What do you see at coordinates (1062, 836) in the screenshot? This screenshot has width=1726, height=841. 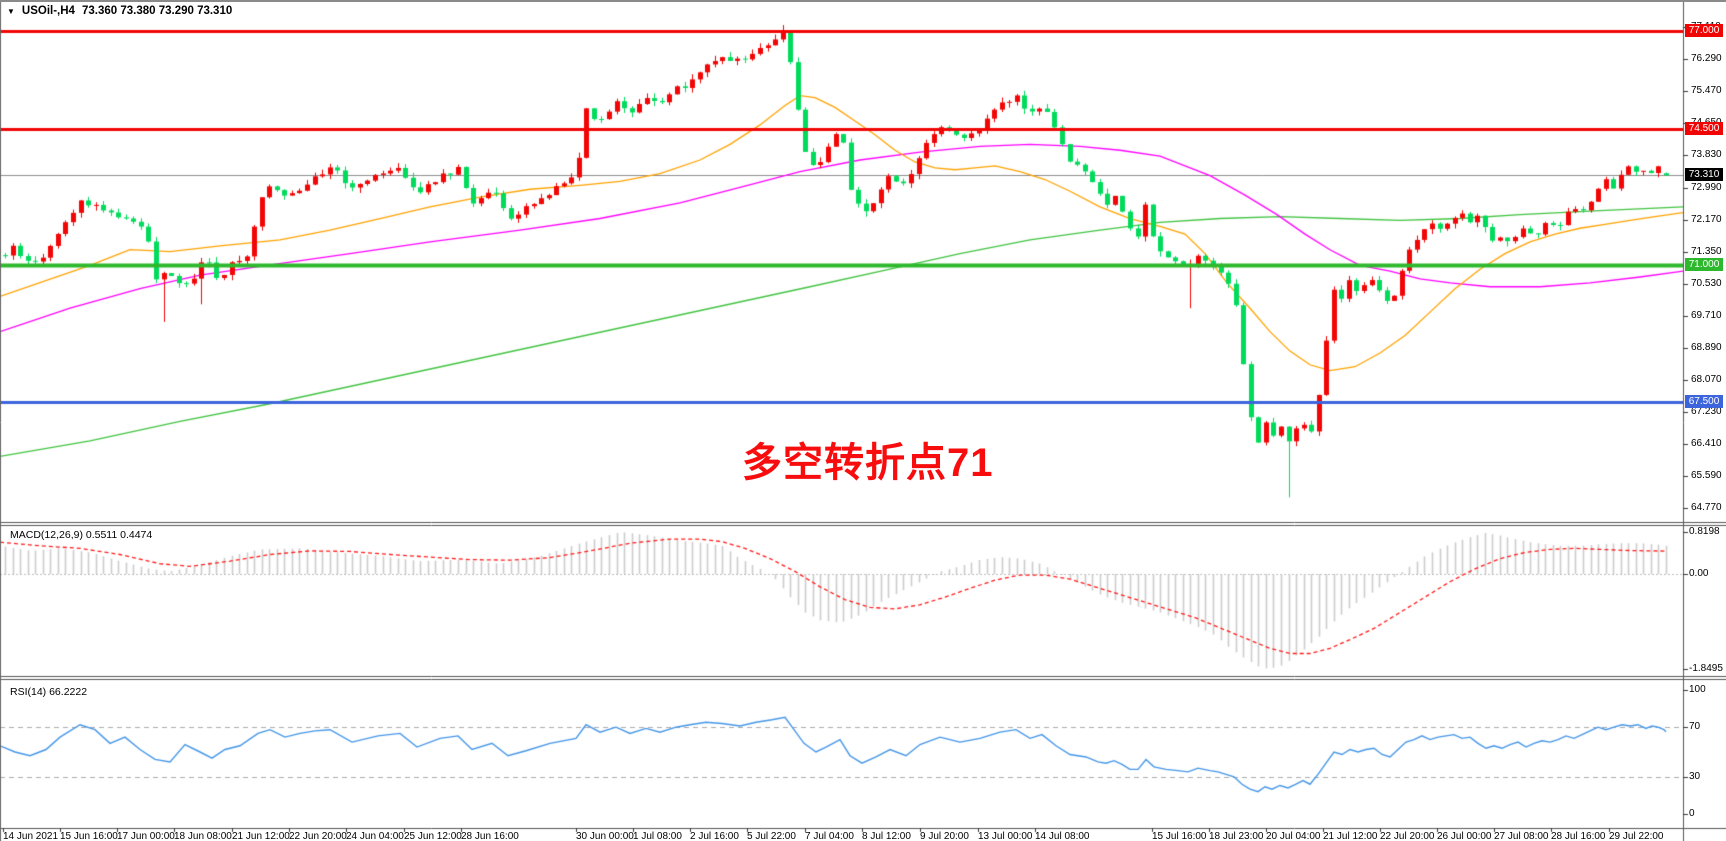 I see `time-axis-label: 14 Jul 08:00` at bounding box center [1062, 836].